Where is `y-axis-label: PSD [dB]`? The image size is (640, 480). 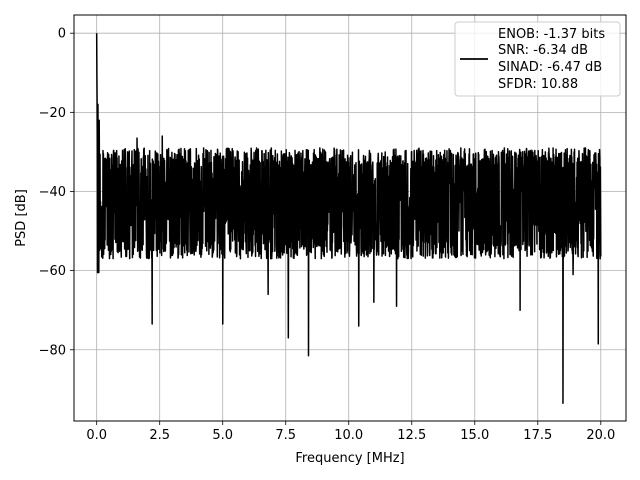
y-axis-label: PSD [dB] is located at coordinates (21, 218).